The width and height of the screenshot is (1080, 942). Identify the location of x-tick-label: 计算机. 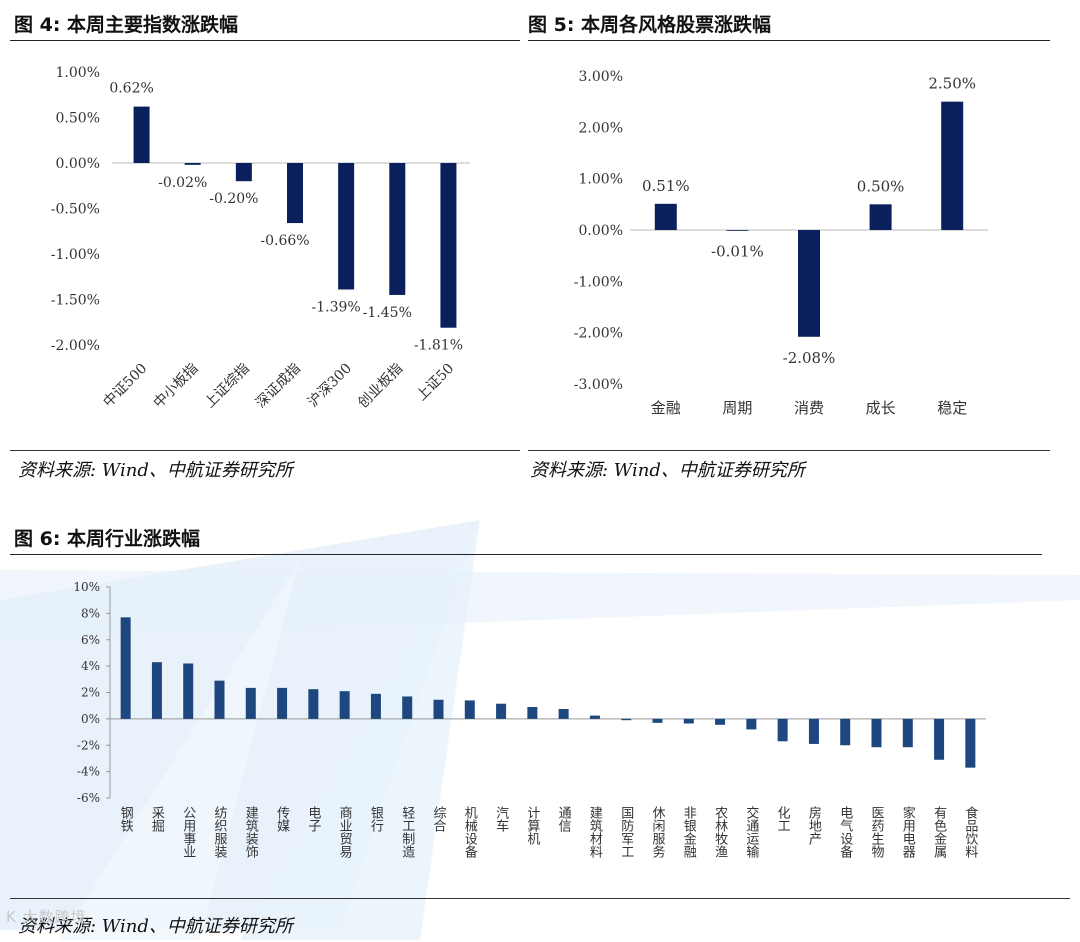
(532, 825).